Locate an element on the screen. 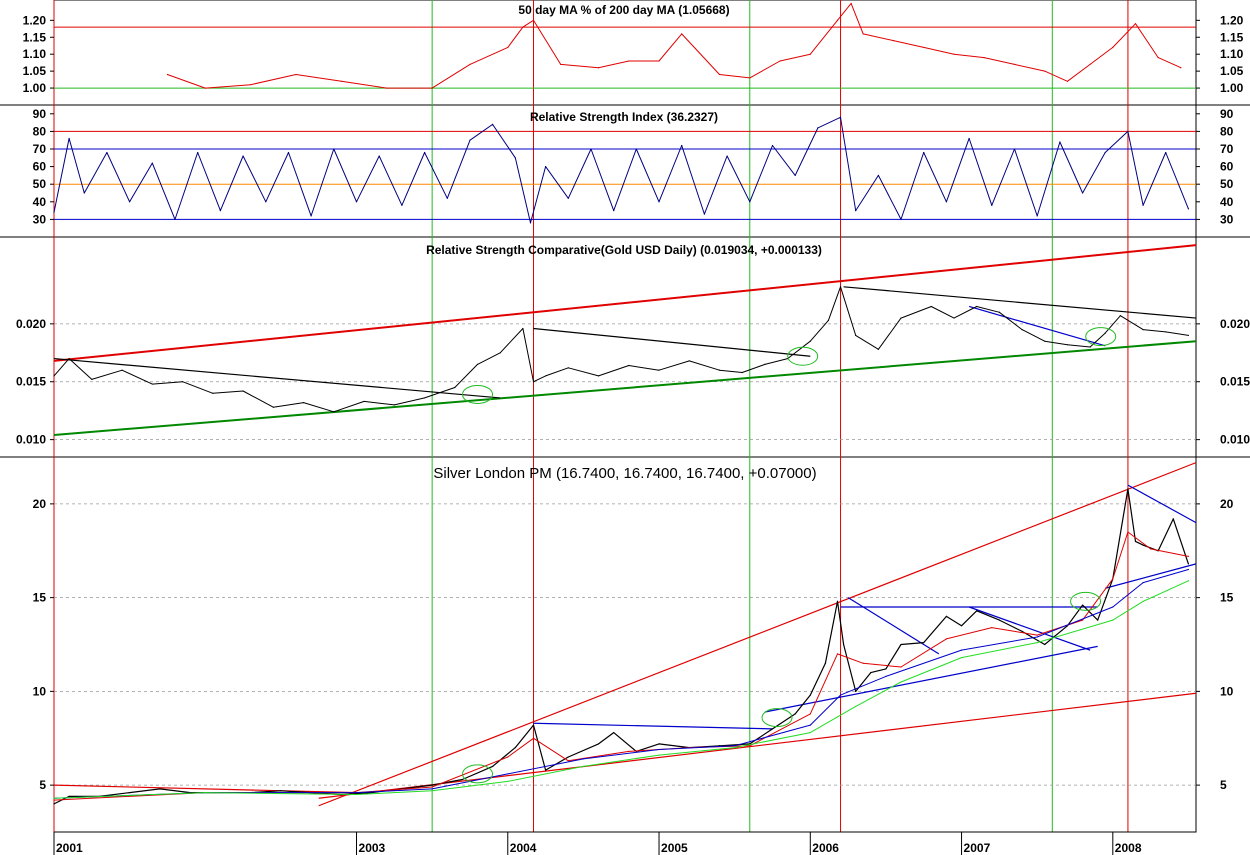 Image resolution: width=1250 pixels, height=855 pixels. highlight-ellipse is located at coordinates (1086, 601).